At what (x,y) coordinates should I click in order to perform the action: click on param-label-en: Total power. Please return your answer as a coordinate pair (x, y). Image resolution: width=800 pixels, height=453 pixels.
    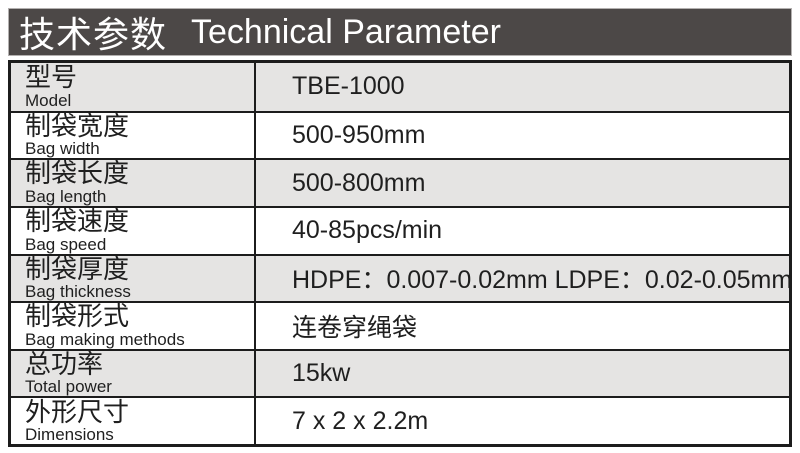
    Looking at the image, I should click on (68, 387).